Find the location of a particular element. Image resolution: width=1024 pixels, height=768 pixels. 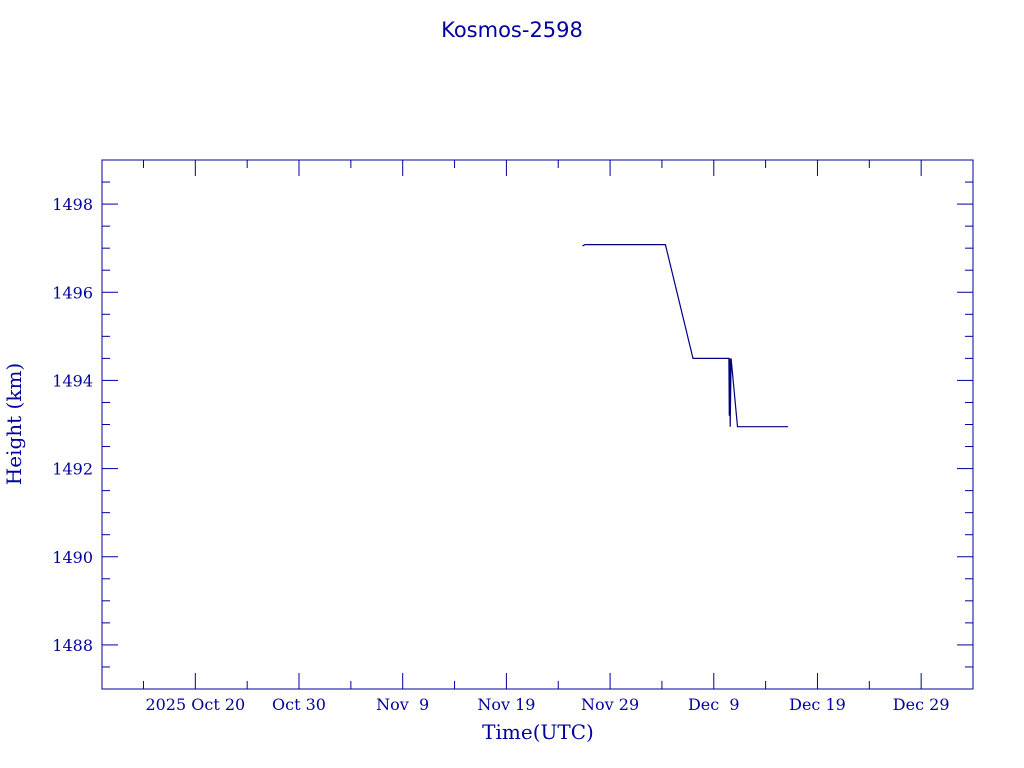

series-line is located at coordinates (685, 336).